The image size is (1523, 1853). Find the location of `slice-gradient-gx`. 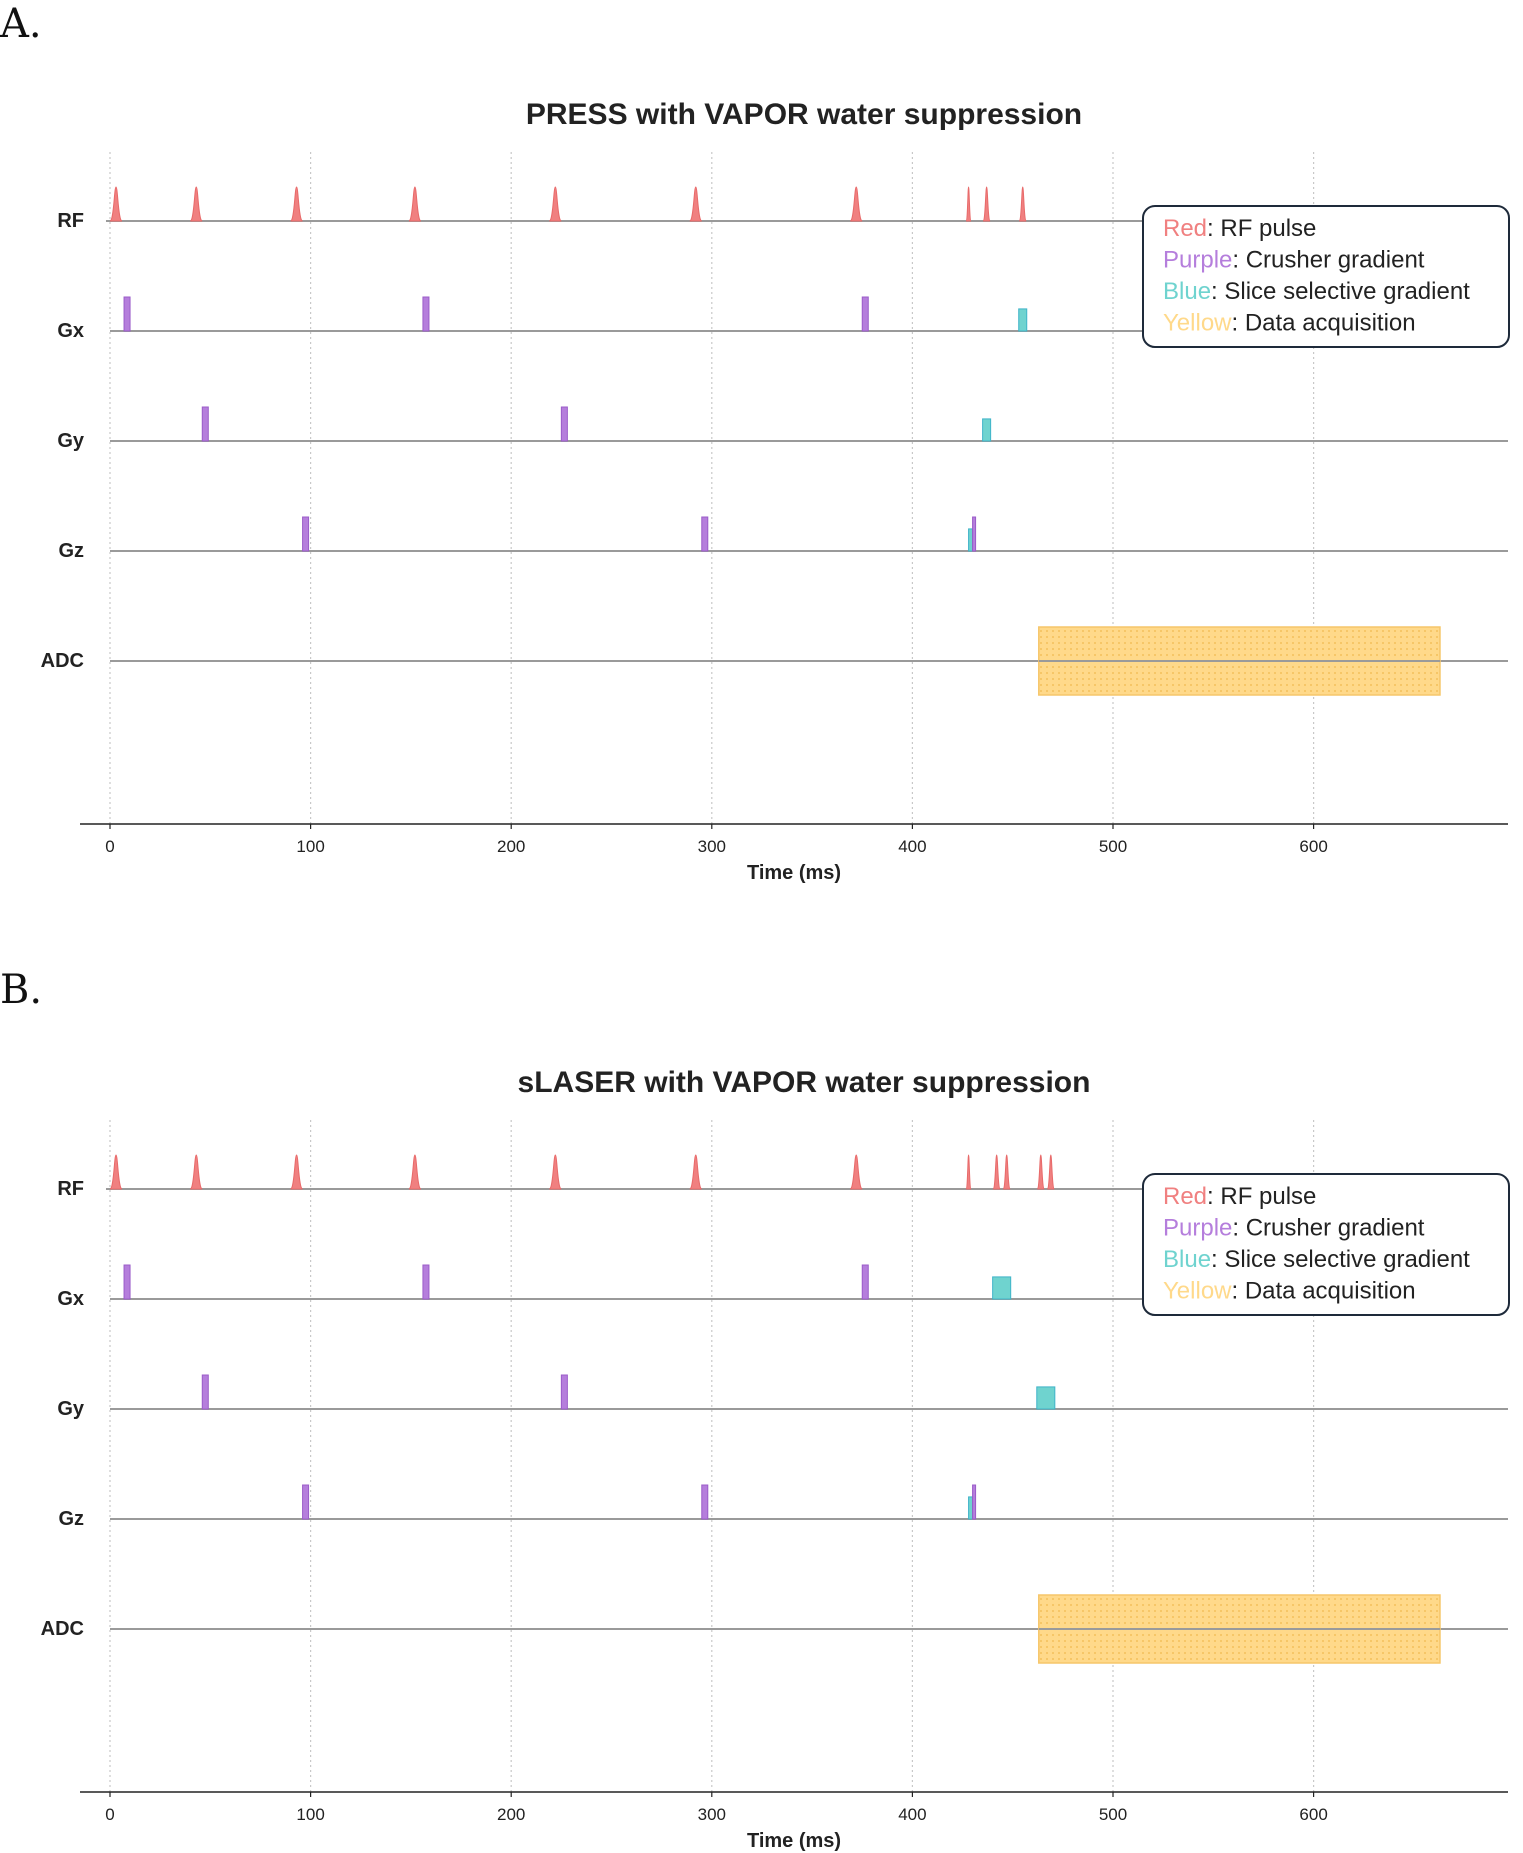

slice-gradient-gx is located at coordinates (1002, 1288).